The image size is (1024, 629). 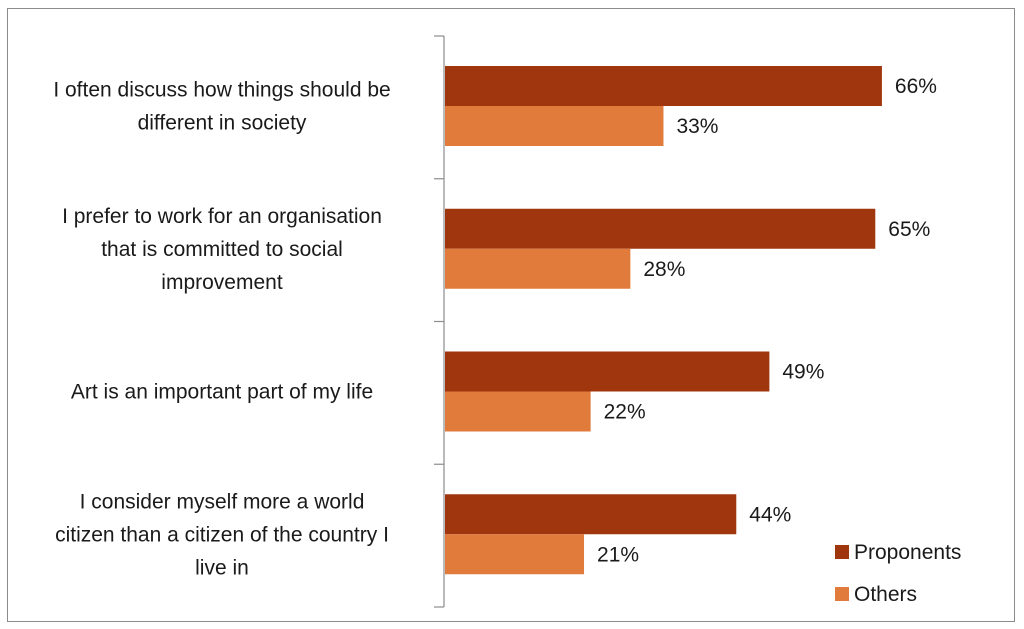 What do you see at coordinates (898, 573) in the screenshot?
I see `legend: Proponents Others` at bounding box center [898, 573].